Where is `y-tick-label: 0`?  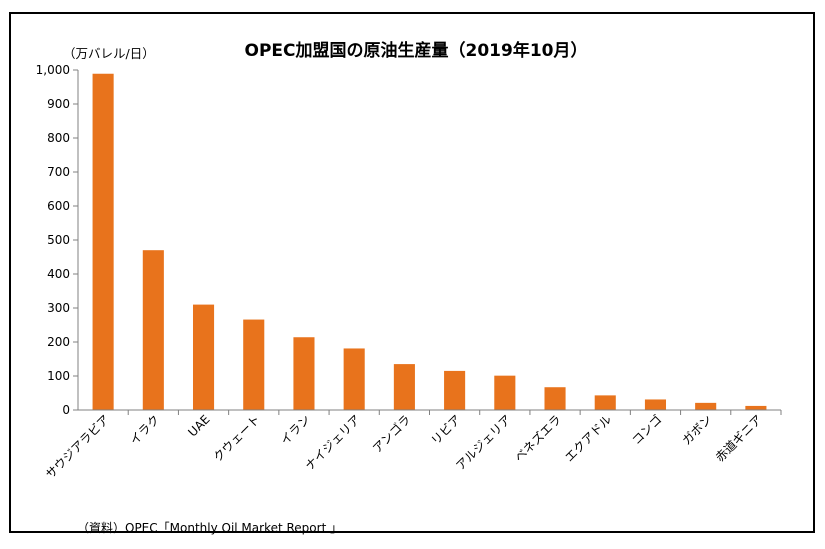
y-tick-label: 0 is located at coordinates (66, 410).